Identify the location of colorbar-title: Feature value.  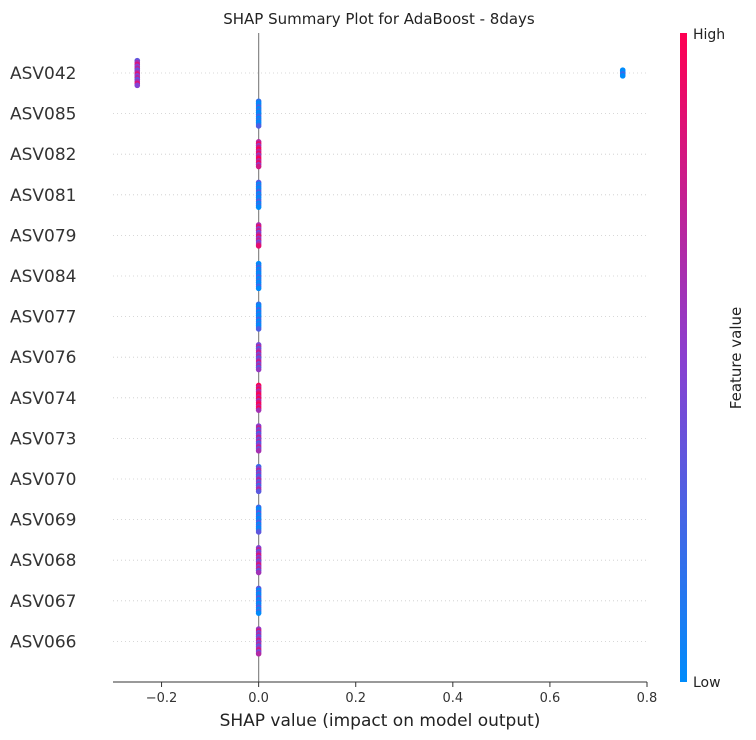
(736, 358).